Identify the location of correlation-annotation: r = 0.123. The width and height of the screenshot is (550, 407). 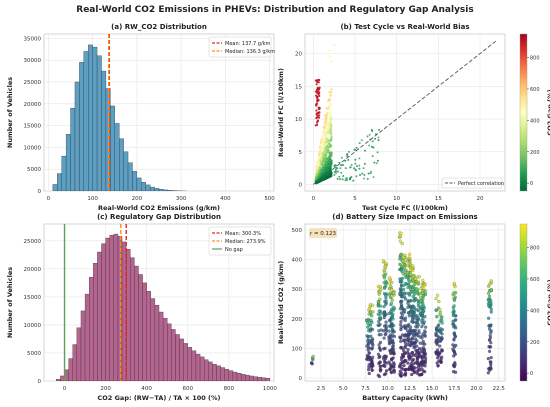
(323, 233).